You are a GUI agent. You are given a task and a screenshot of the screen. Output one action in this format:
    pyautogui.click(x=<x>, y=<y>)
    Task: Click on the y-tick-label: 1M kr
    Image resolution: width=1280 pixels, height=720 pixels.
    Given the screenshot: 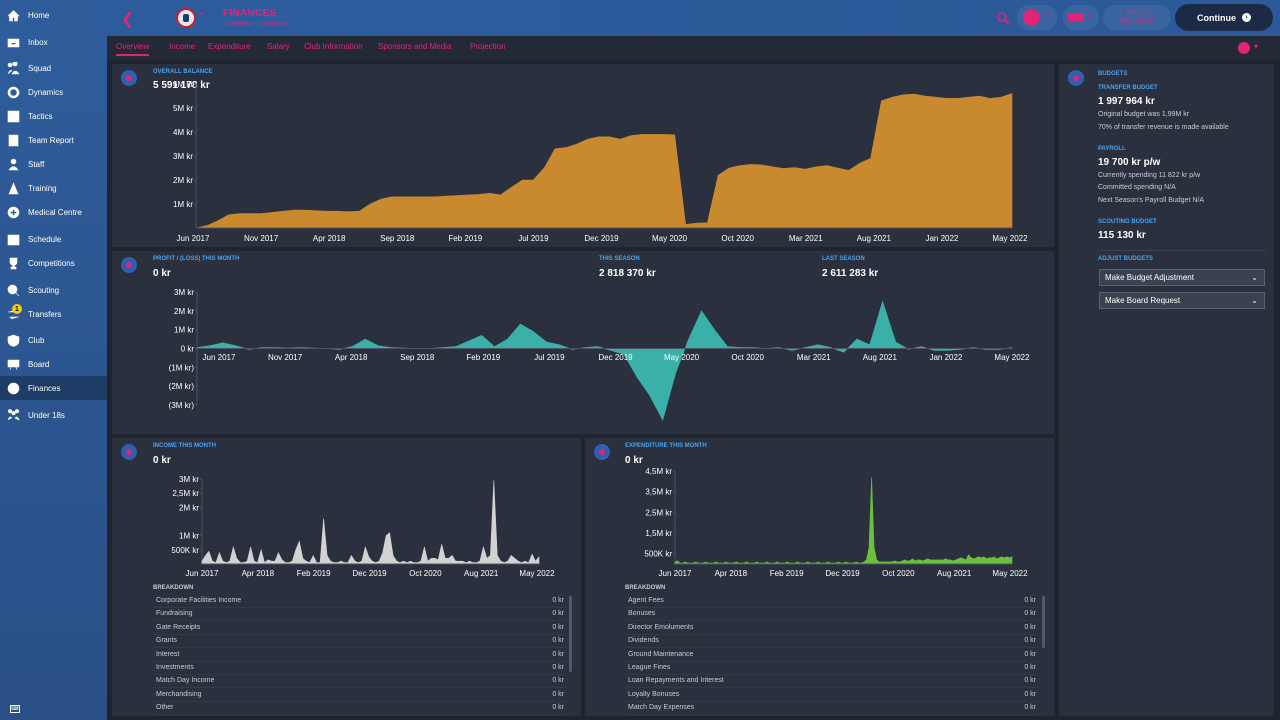 What is the action you would take?
    pyautogui.click(x=184, y=330)
    